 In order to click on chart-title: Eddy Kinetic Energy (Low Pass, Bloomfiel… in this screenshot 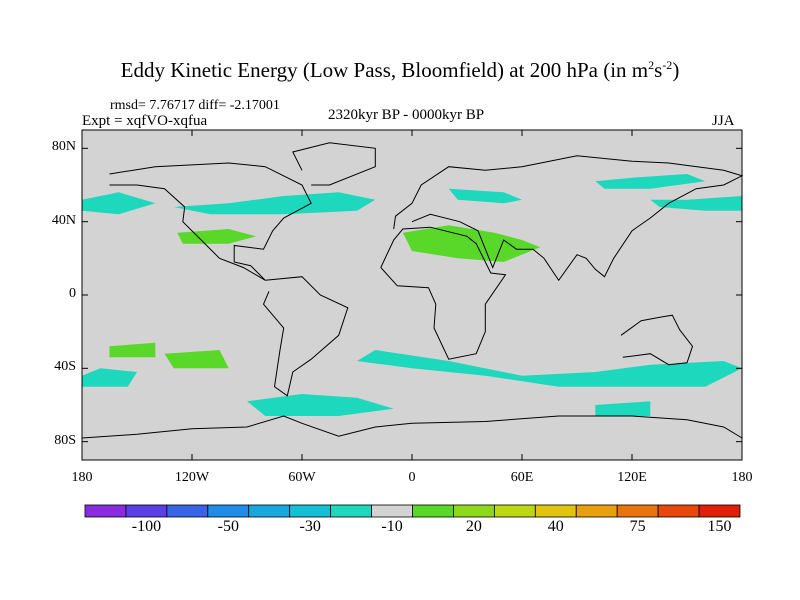, I will do `click(400, 70)`.